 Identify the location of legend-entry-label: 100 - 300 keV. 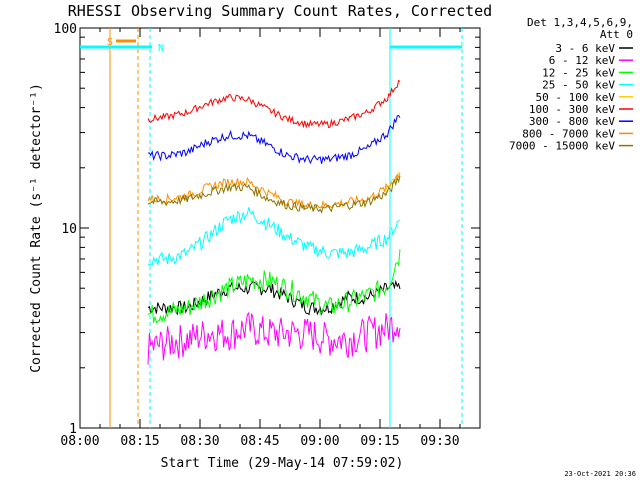
(572, 109).